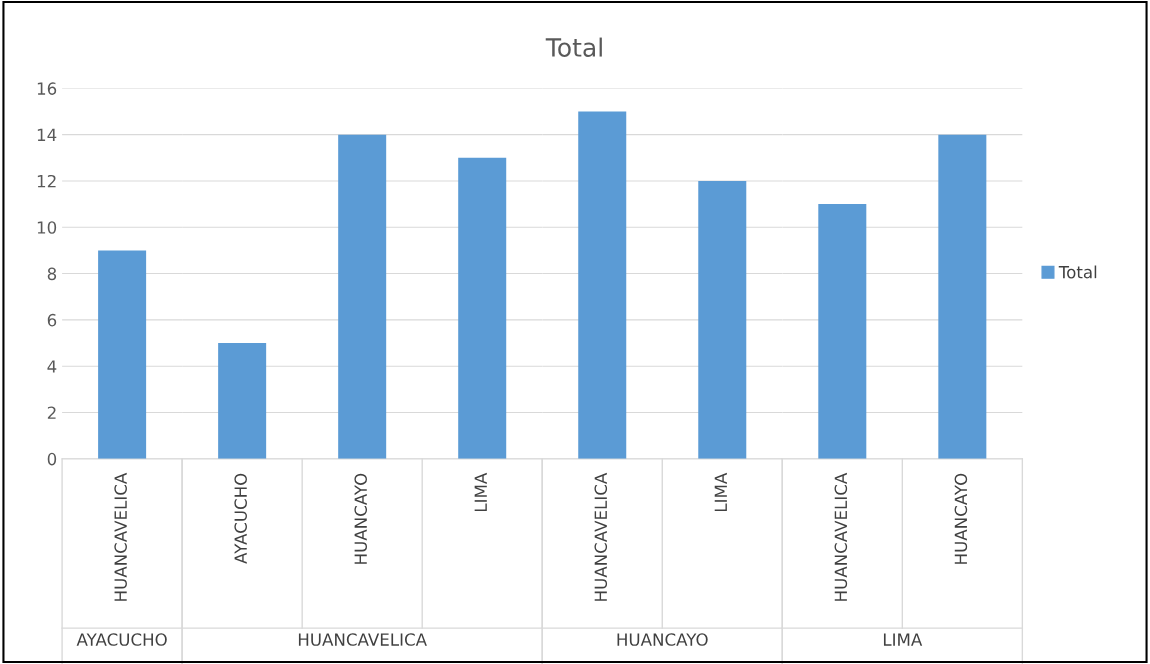 The image size is (1150, 664). Describe the element at coordinates (662, 639) in the screenshot. I see `x-axis-title: HUANCAYO` at that location.